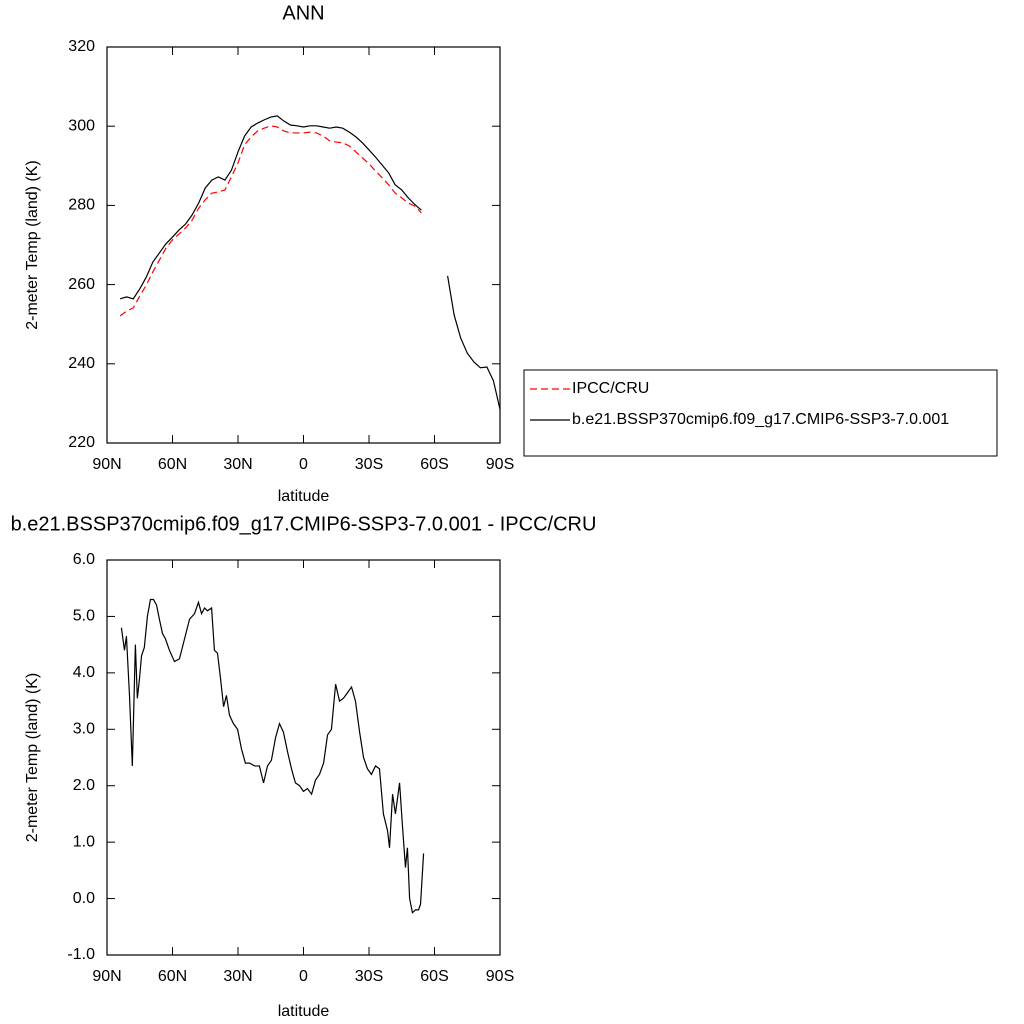 The width and height of the screenshot is (1024, 1024). Describe the element at coordinates (84, 559) in the screenshot. I see `y-tick-label: 6.0` at that location.